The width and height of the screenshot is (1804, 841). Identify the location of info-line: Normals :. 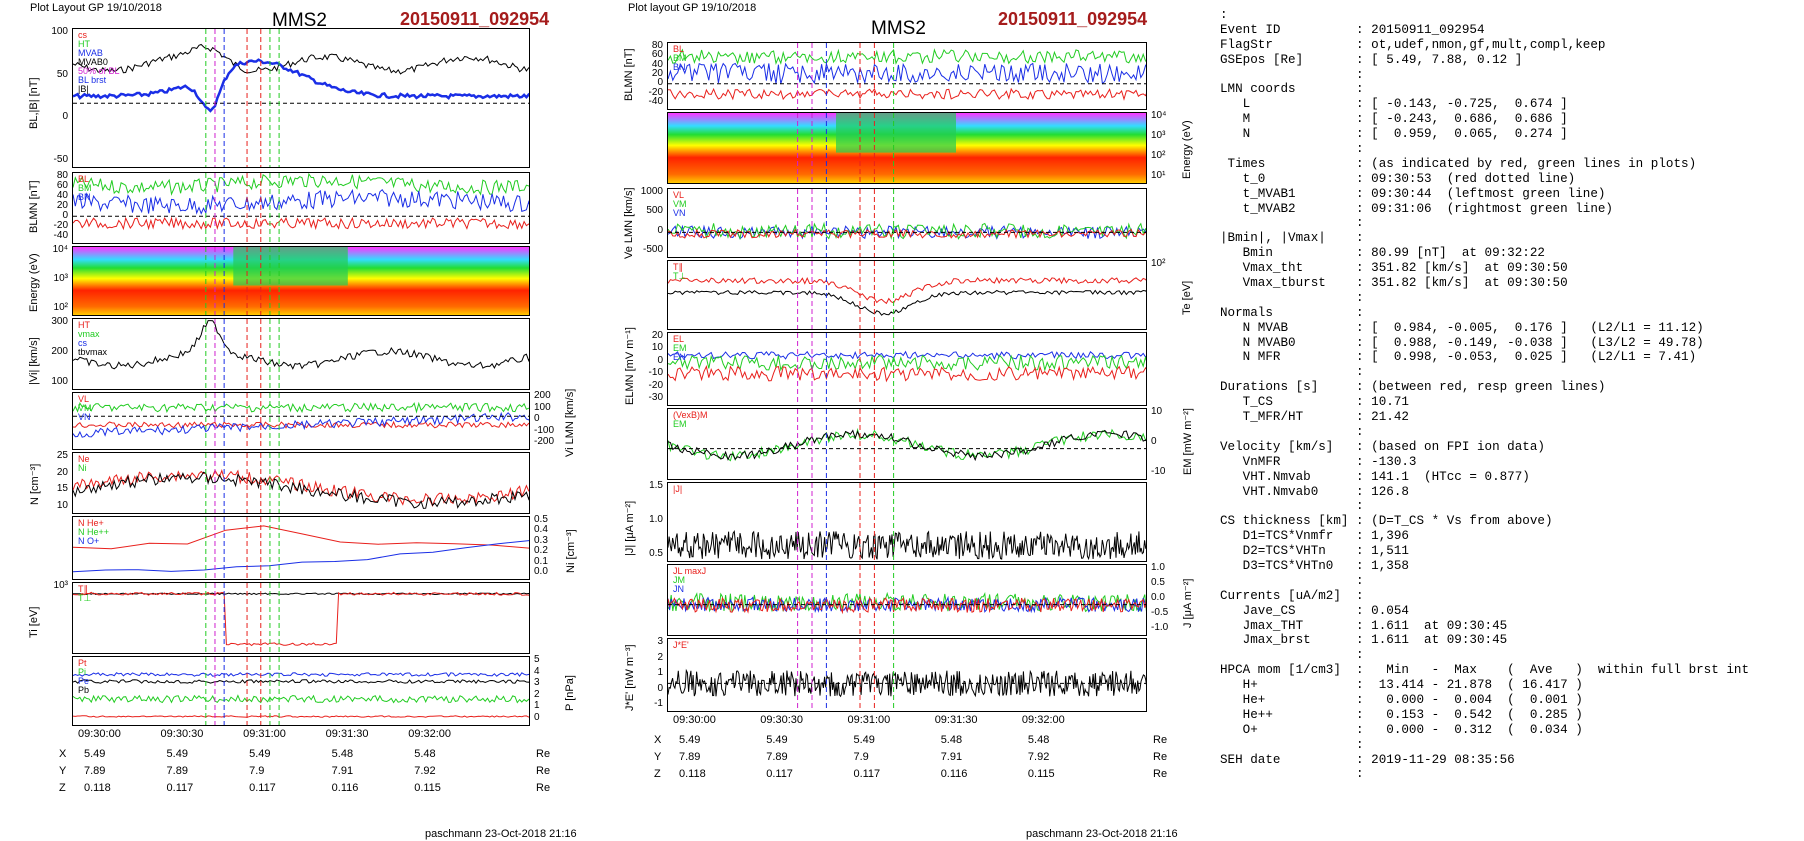
(1292, 312).